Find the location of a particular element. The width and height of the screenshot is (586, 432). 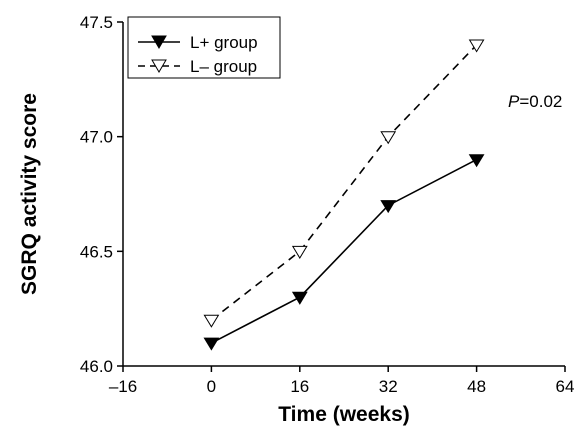

y-ticks: 46.0 46.5 47.0 47.5 is located at coordinates (101, 194).